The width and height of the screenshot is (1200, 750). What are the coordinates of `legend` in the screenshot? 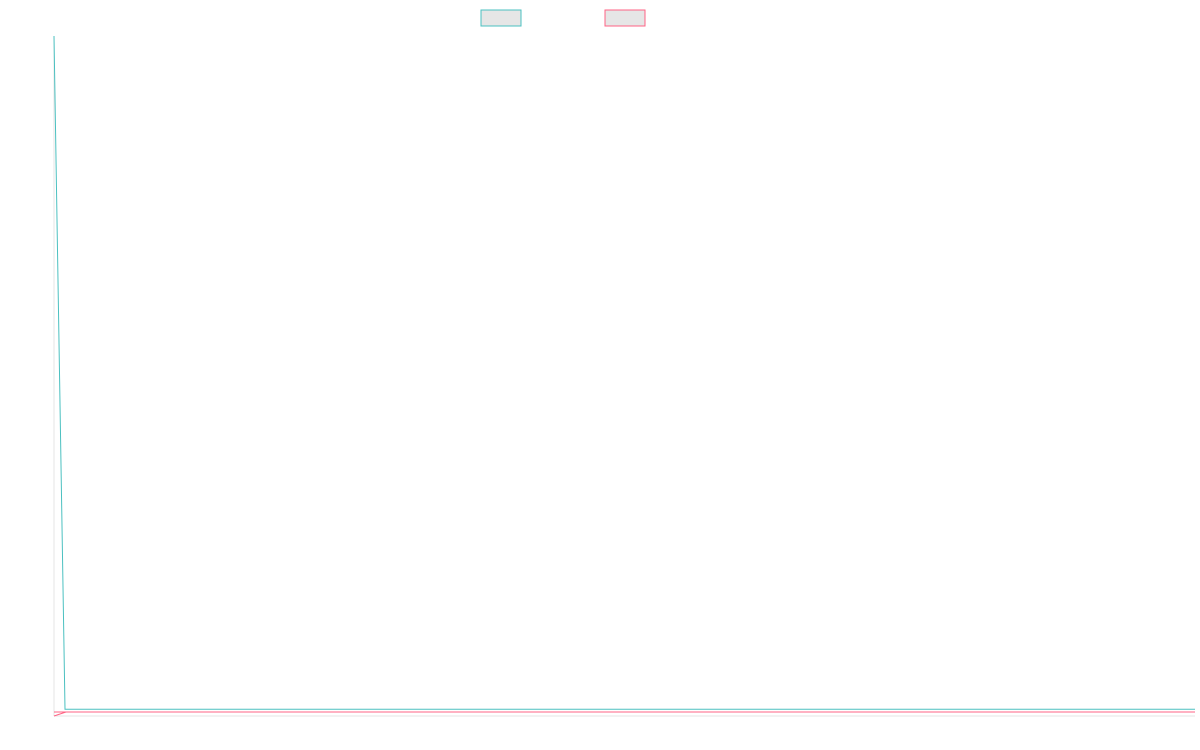 It's located at (563, 18).